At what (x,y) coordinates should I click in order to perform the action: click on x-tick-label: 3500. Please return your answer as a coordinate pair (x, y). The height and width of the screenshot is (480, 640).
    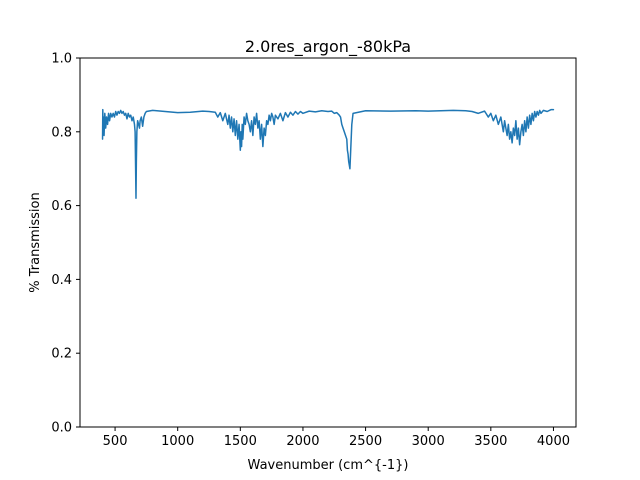
    Looking at the image, I should click on (490, 441).